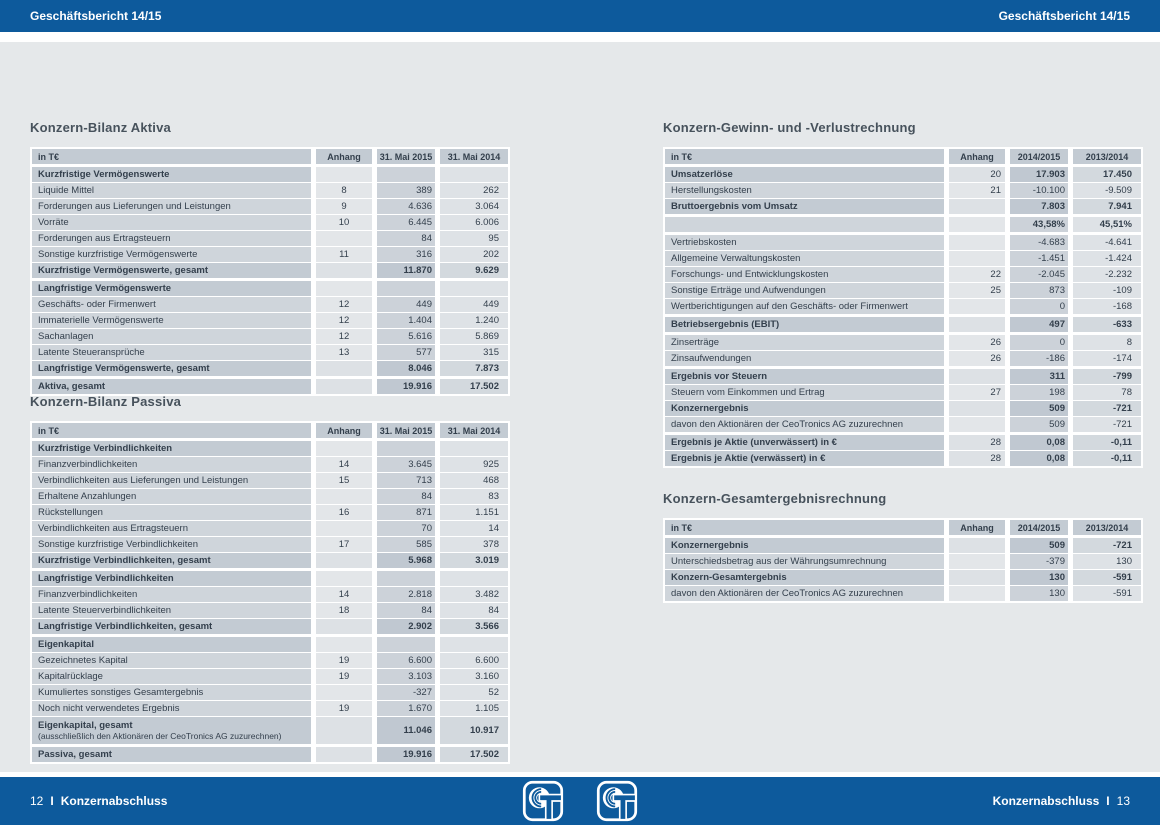 The width and height of the screenshot is (1160, 825). I want to click on row-label: Umsatzerlöse, so click(702, 174).